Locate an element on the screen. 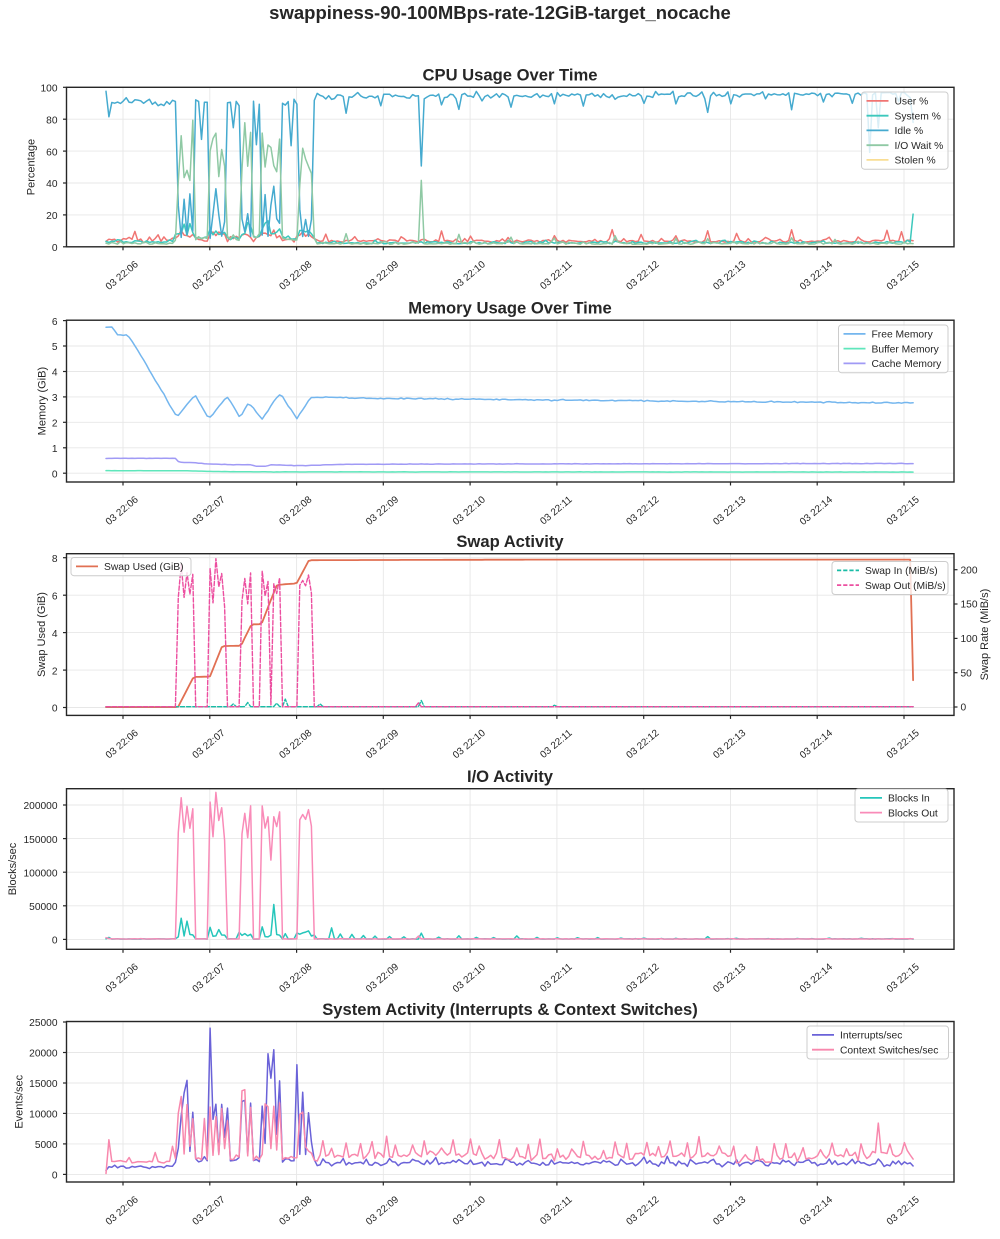 This screenshot has width=1000, height=1239. svg-text: I/O Activity is located at coordinates (510, 776).